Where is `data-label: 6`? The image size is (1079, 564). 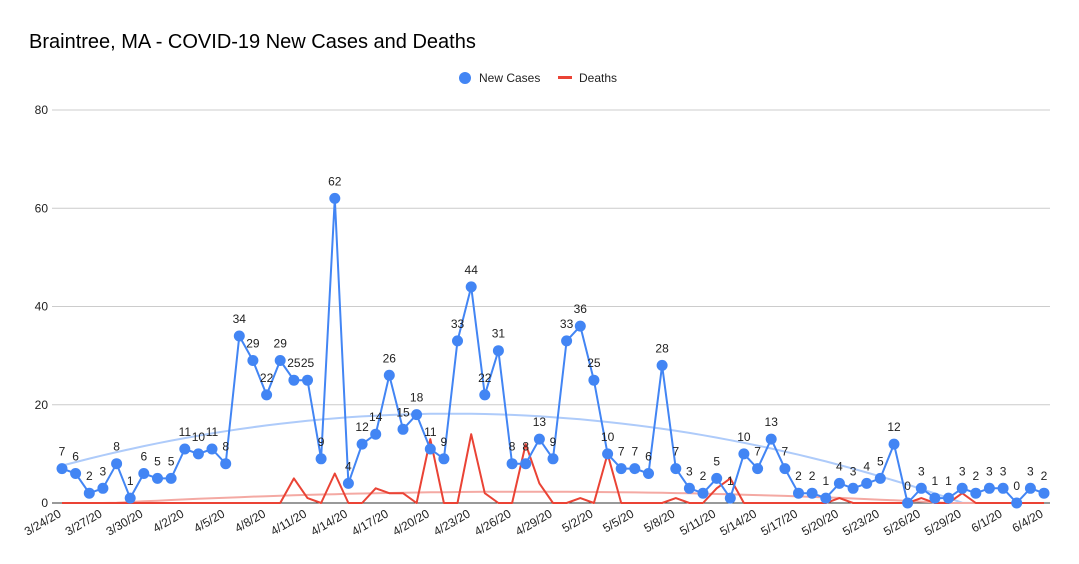
data-label: 6 is located at coordinates (143, 457).